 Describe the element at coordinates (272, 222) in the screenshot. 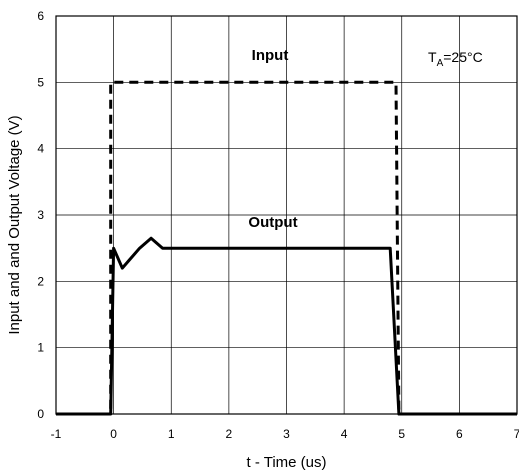

I see `output-series-label: Output` at that location.